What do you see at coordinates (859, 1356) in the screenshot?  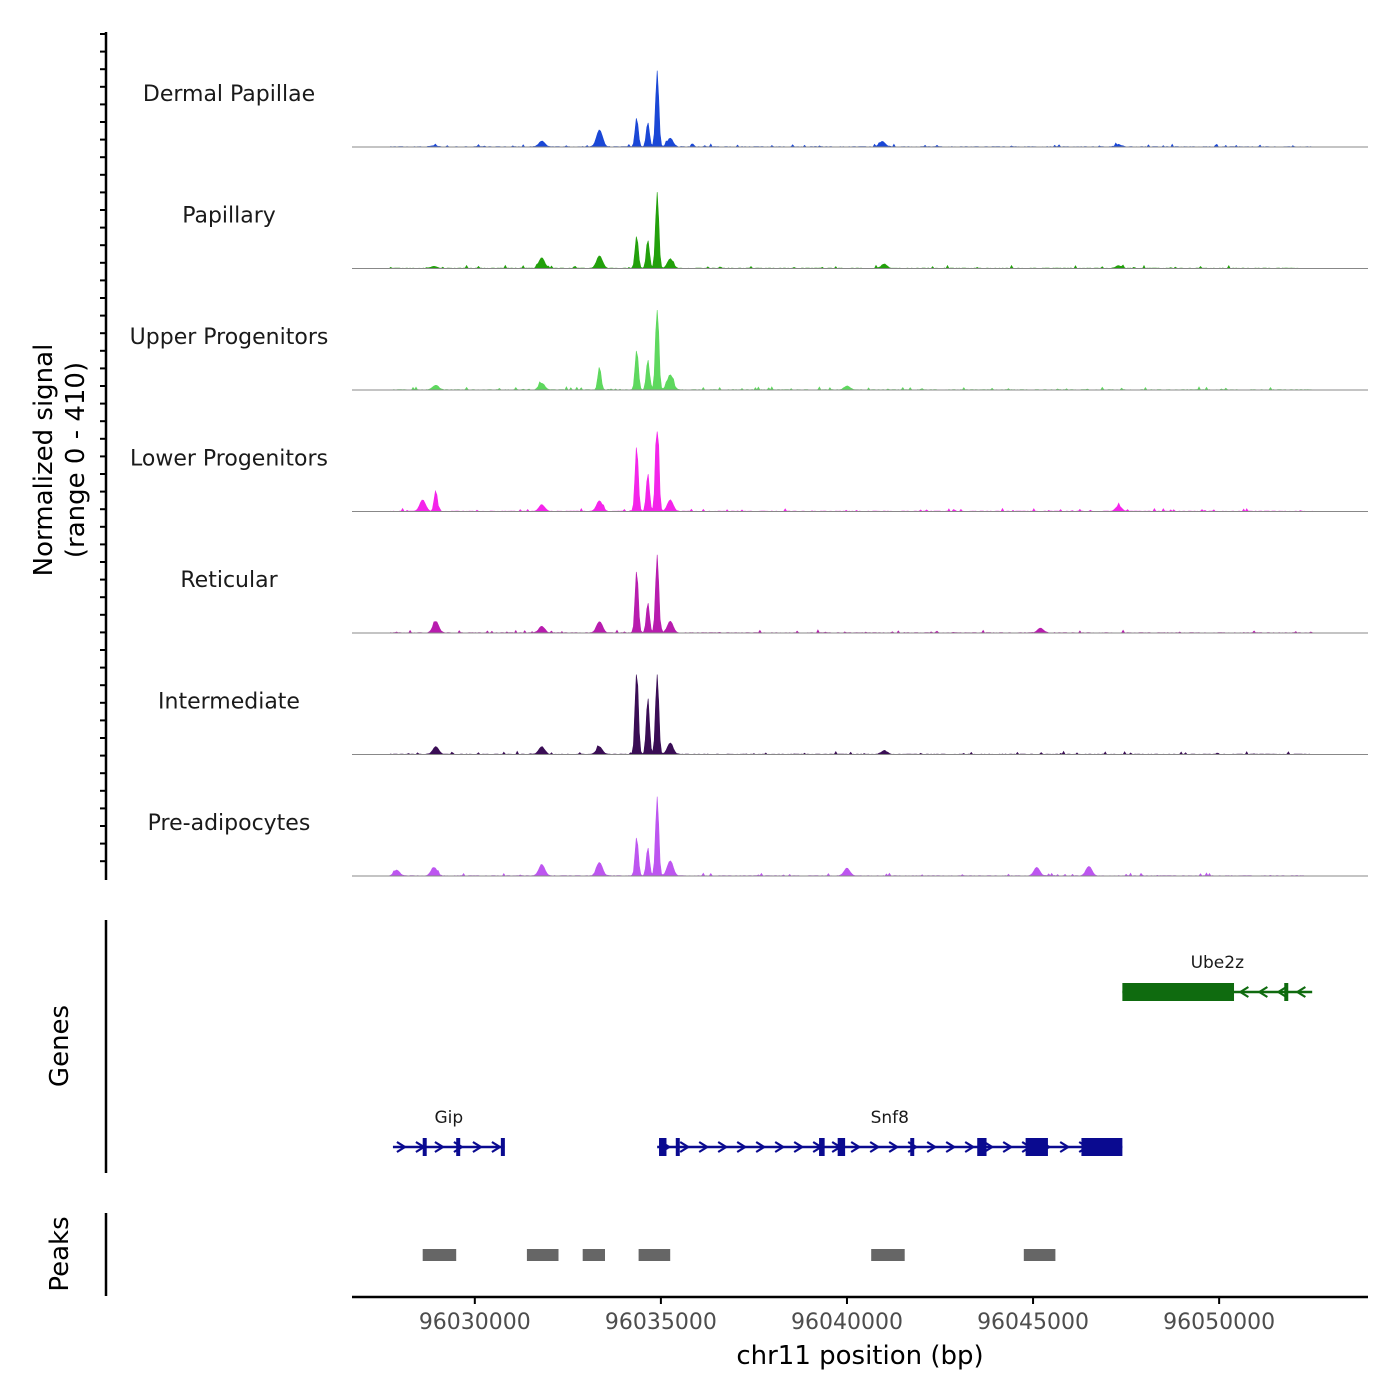 I see `x-axis-label: chr11 position (bp)` at bounding box center [859, 1356].